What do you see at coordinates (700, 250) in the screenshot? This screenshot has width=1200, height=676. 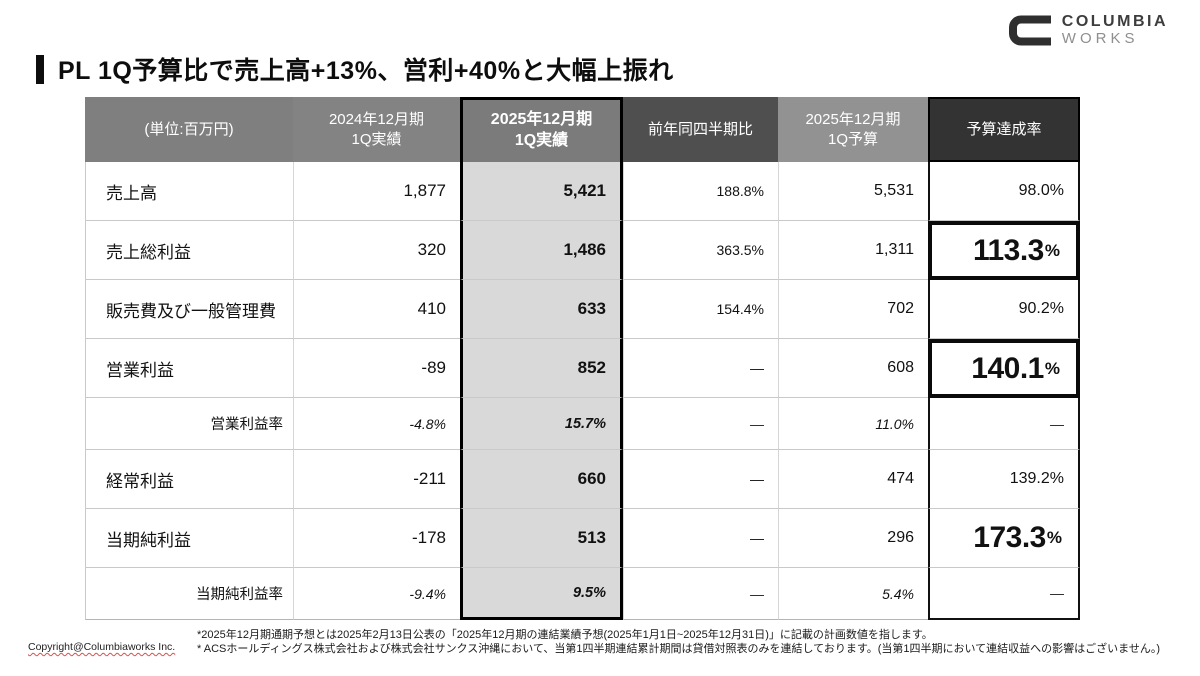 I see `cell-yoy: 363.5%` at bounding box center [700, 250].